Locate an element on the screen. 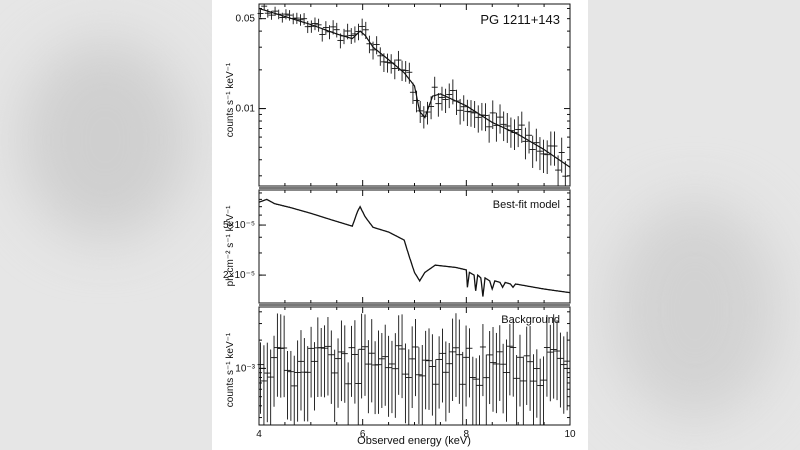 This screenshot has height=450, width=800. x-axis-label: Observed energy (keV) is located at coordinates (414, 441).